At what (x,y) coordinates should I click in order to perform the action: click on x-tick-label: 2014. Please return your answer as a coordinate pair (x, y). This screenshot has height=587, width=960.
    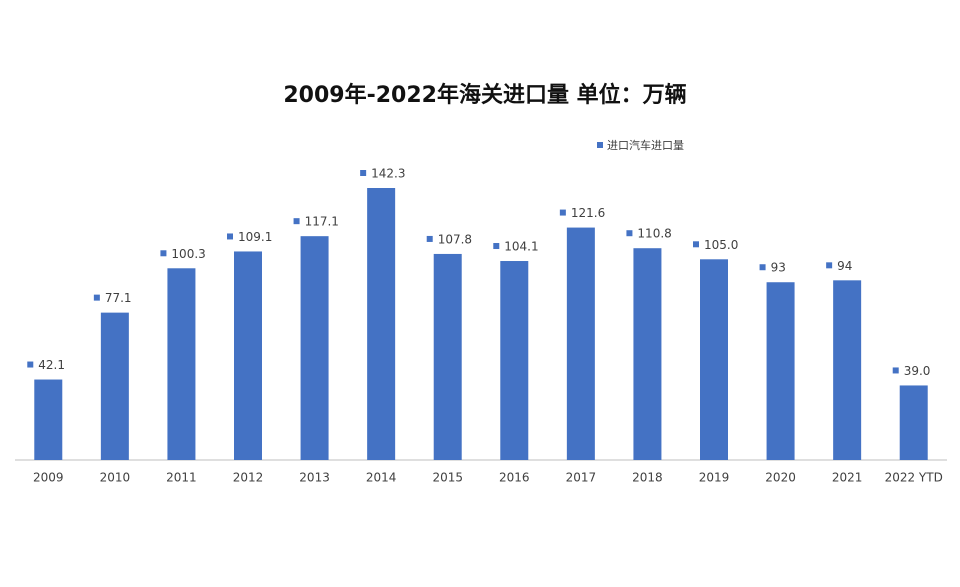
    Looking at the image, I should click on (381, 478).